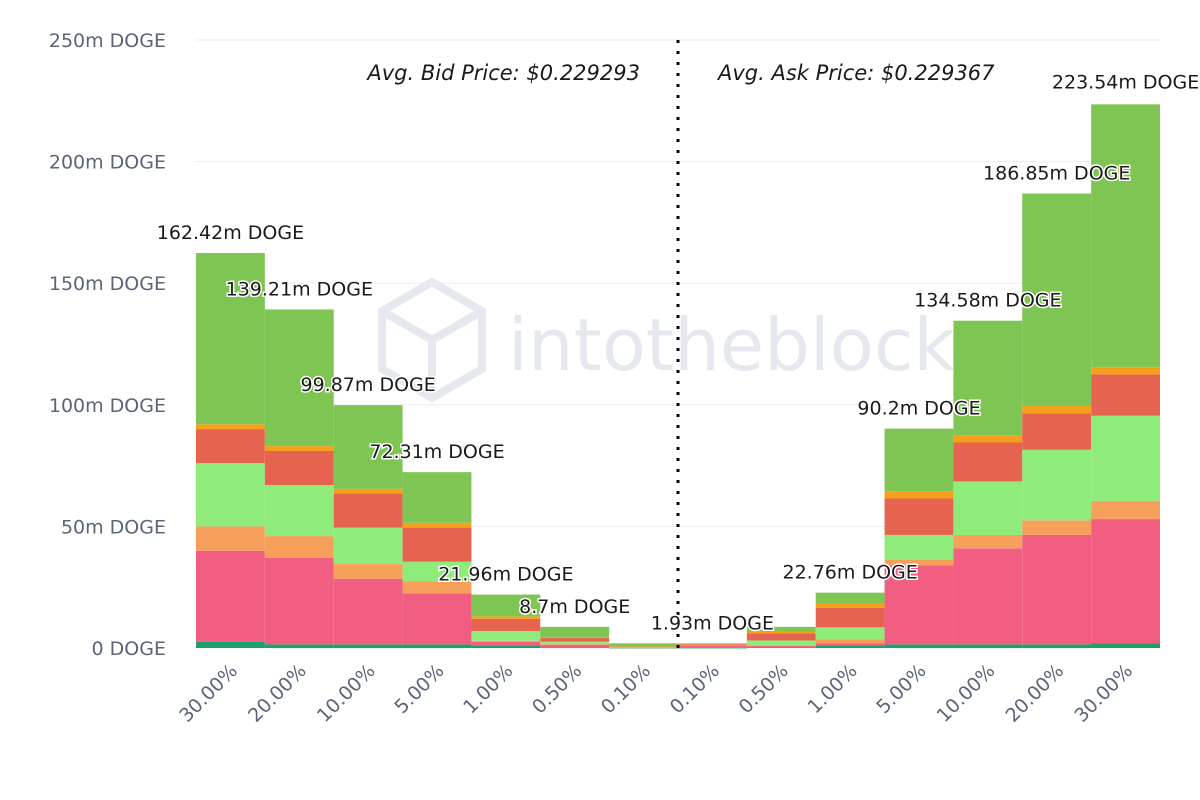 The width and height of the screenshot is (1200, 800). I want to click on watermark: intotheblock, so click(666, 340).